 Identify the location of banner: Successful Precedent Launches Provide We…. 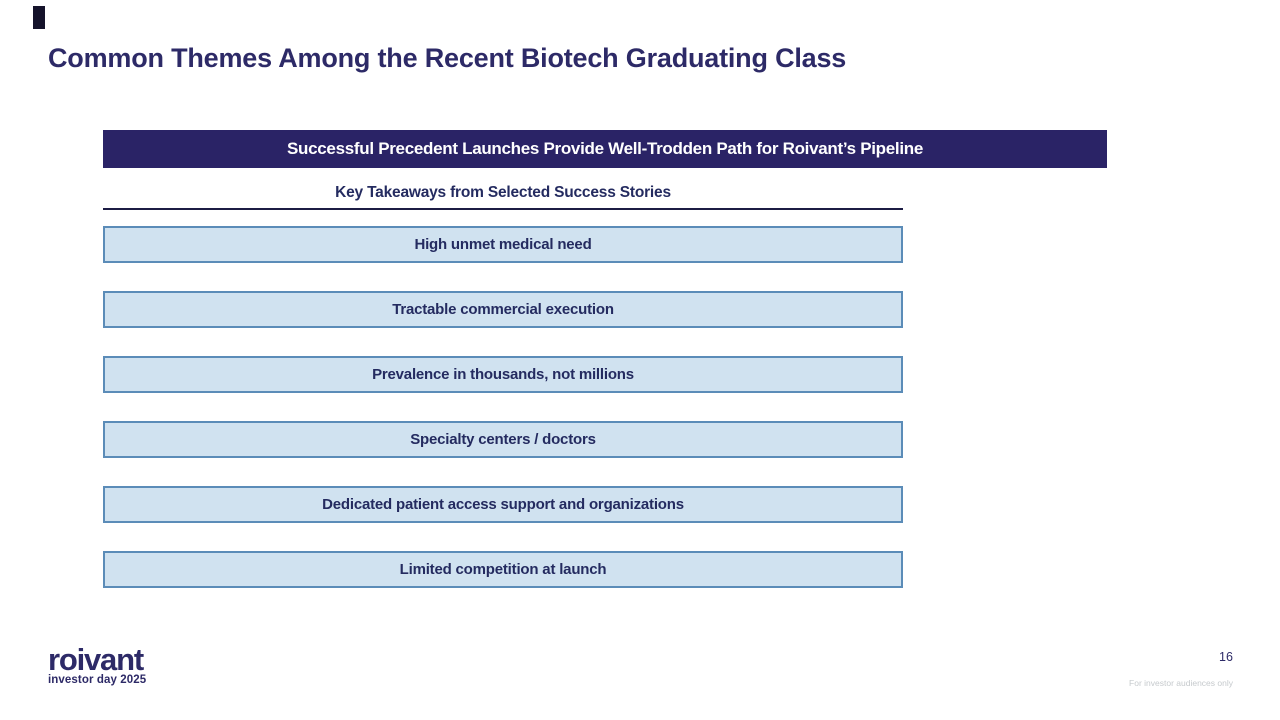
(605, 149).